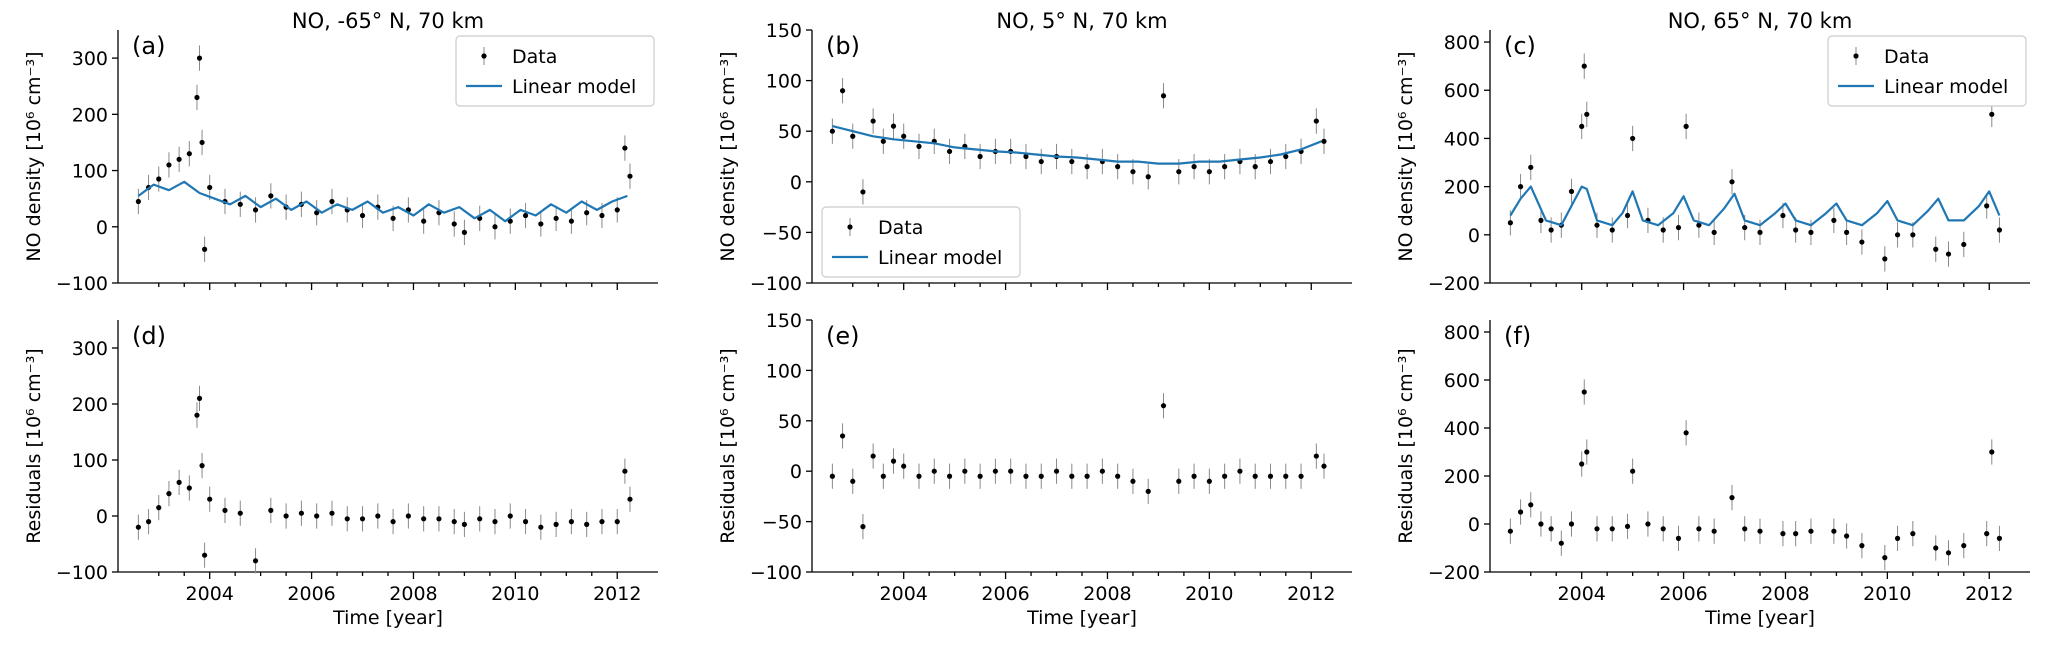 The width and height of the screenshot is (2067, 650). Describe the element at coordinates (782, 233) in the screenshot. I see `y-tick-label: −50` at that location.